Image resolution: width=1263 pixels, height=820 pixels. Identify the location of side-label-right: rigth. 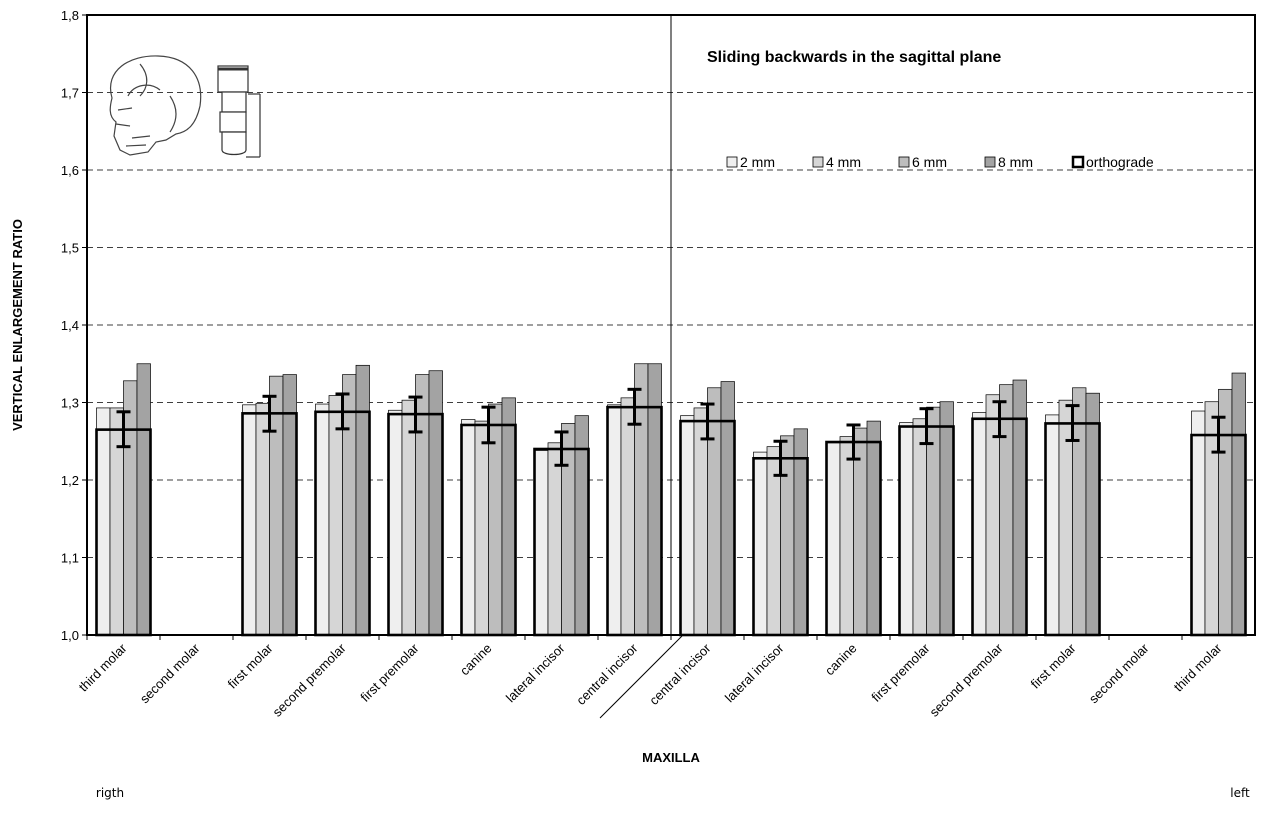
(110, 793).